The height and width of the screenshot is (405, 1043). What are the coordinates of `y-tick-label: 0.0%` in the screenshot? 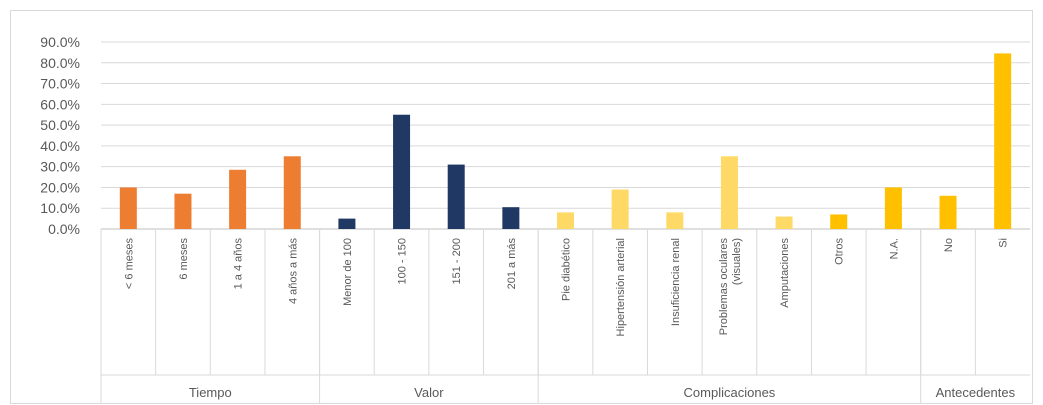 It's located at (64, 229).